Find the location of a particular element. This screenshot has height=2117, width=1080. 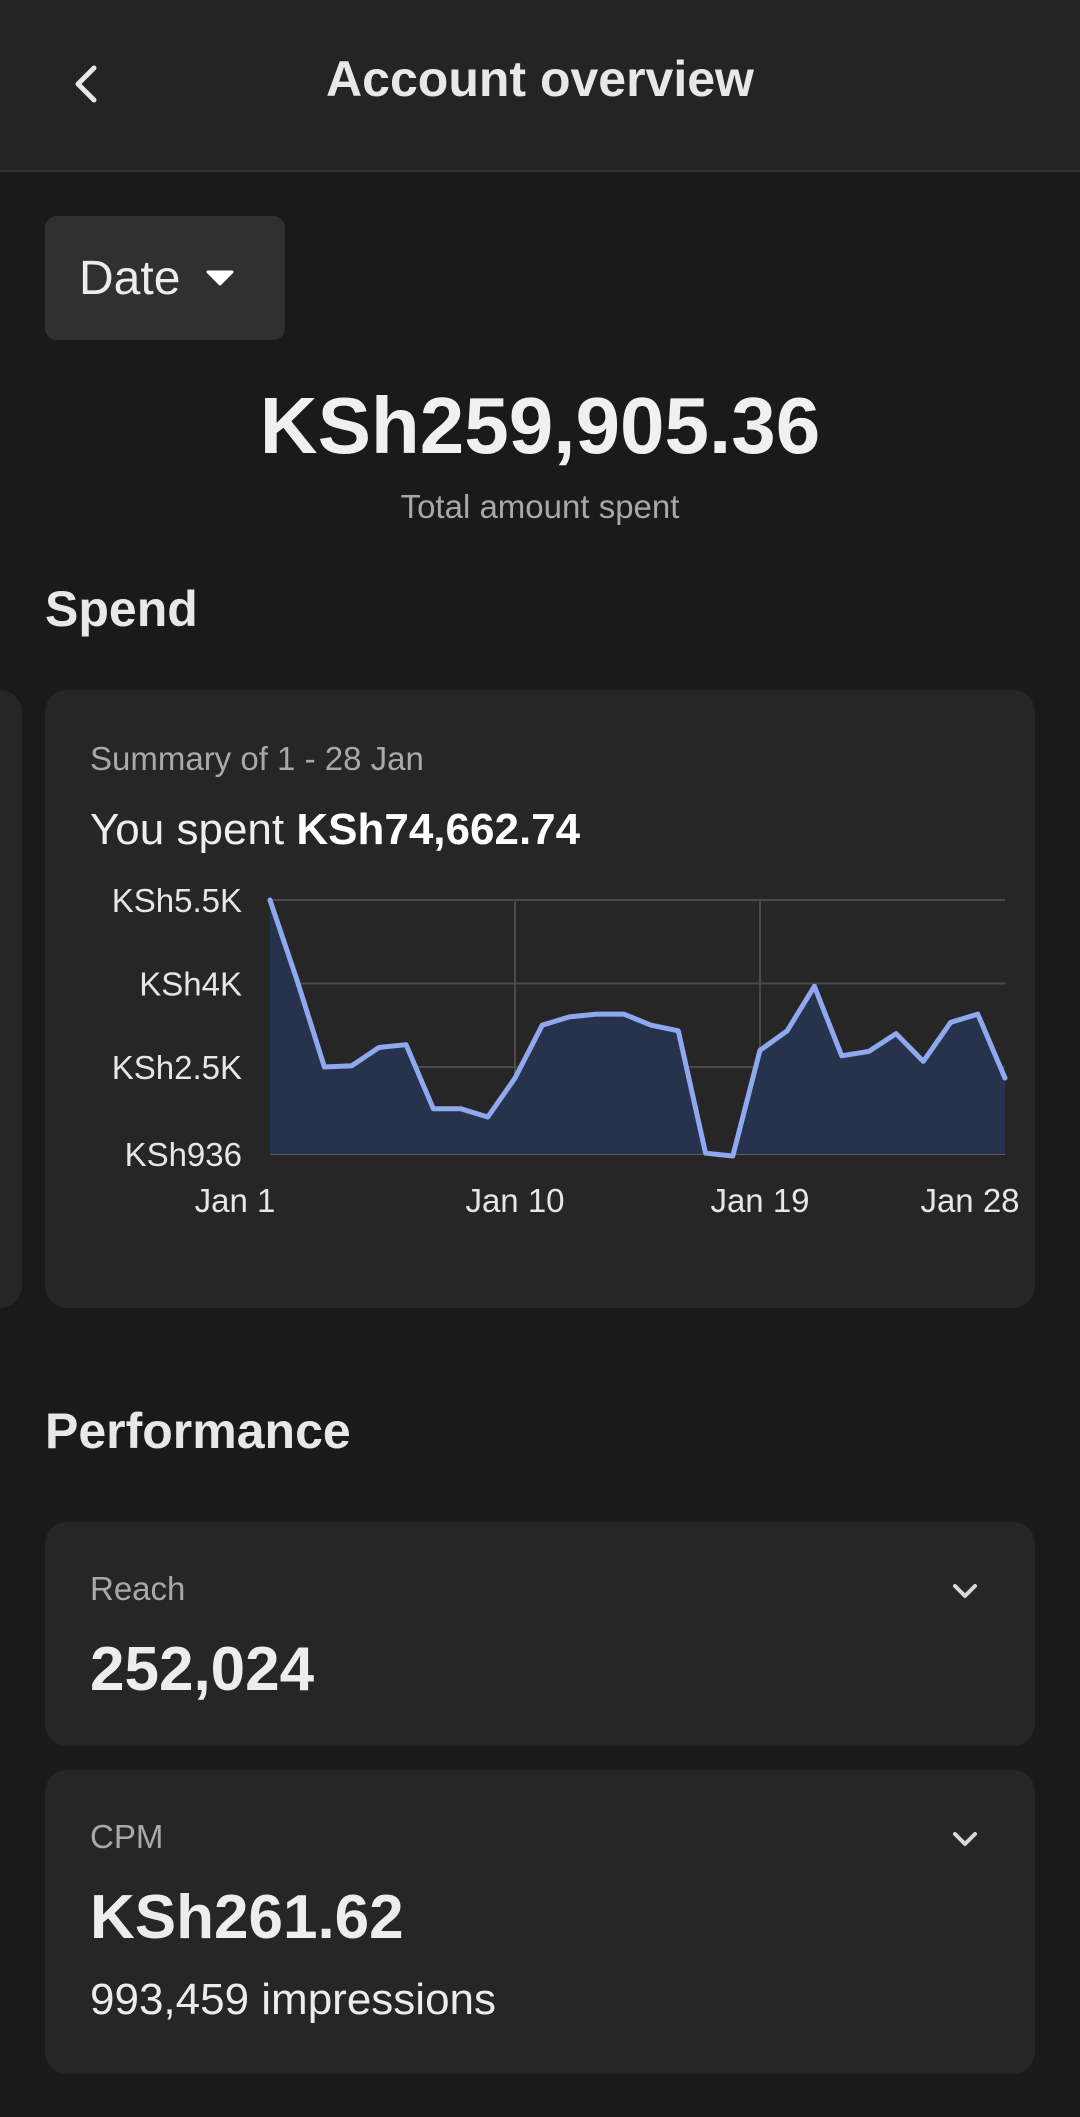

y-tick-label: KSh2.5K is located at coordinates (177, 1067).